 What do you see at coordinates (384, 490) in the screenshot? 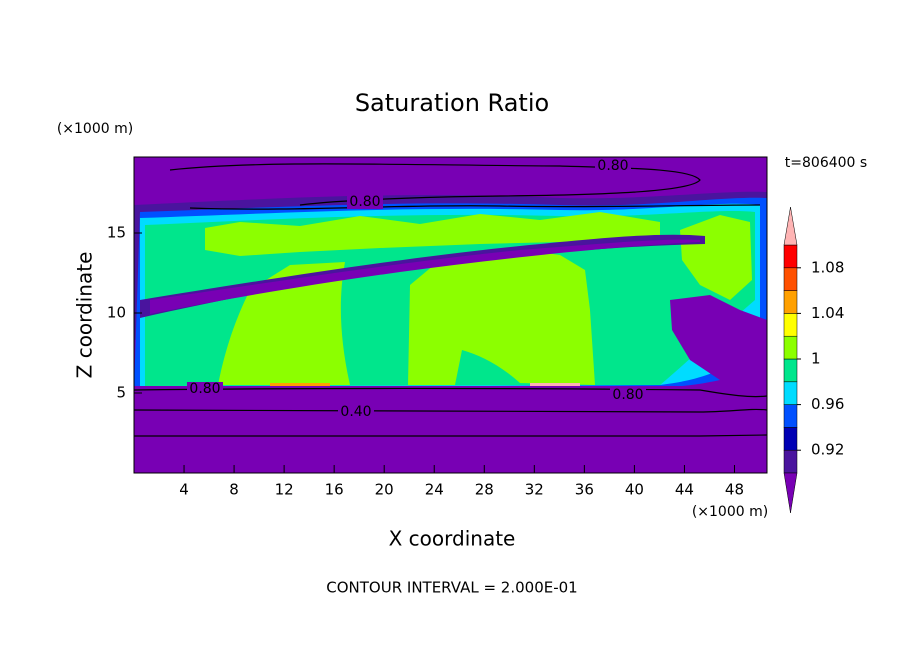
I see `x-tick-label: 20` at bounding box center [384, 490].